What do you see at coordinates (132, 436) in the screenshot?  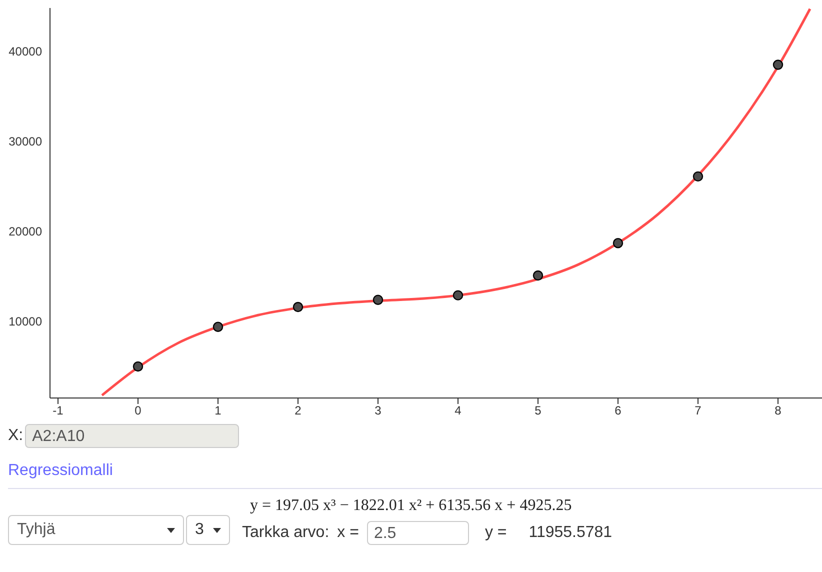 I see `text-field: A2:A10` at bounding box center [132, 436].